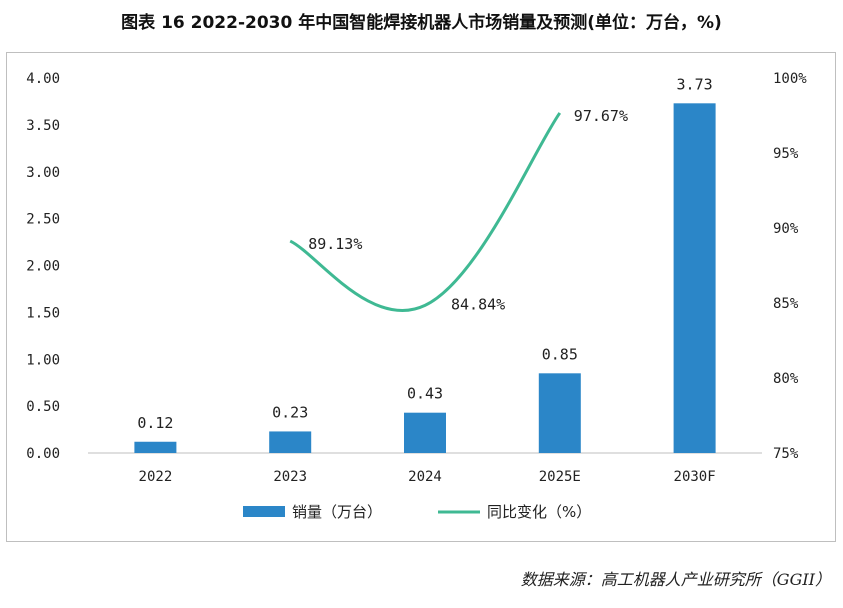  I want to click on left-axis-tick-label: 3.00, so click(43, 173).